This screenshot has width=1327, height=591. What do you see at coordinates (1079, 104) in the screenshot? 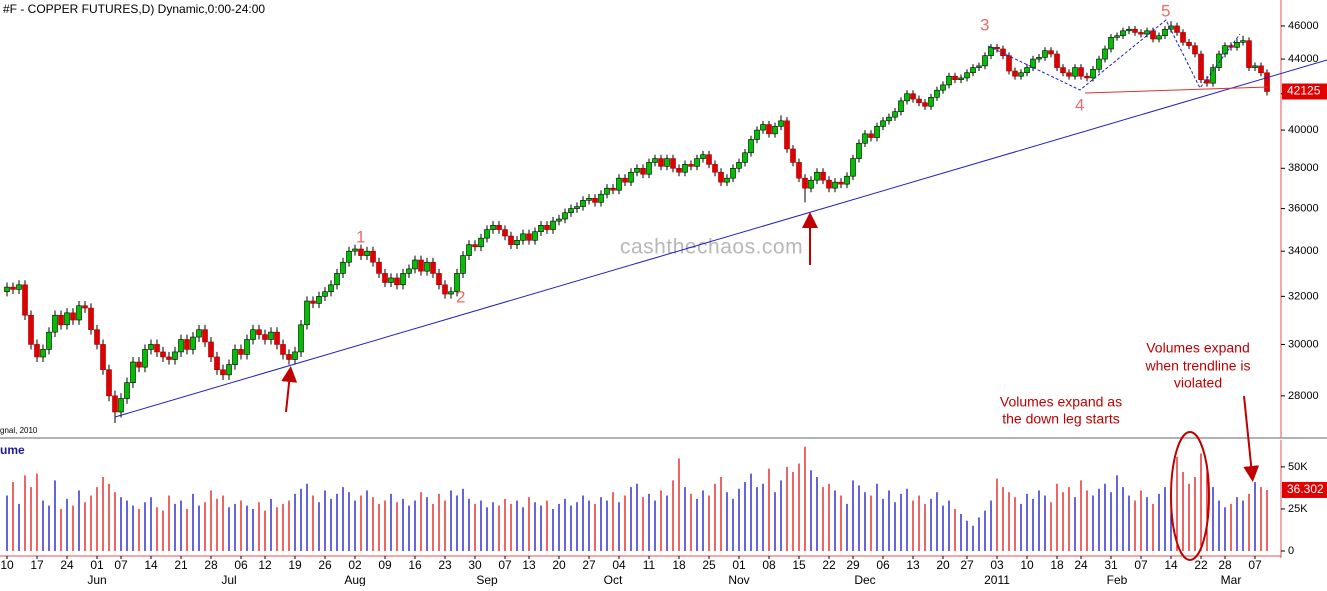
I see `wave-label: 4` at bounding box center [1079, 104].